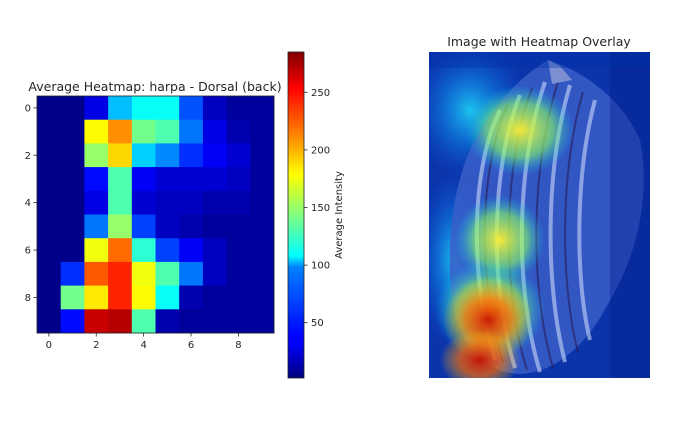 The image size is (684, 432). Describe the element at coordinates (167, 155) in the screenshot. I see `heatmap-cell-r2-c5` at that location.